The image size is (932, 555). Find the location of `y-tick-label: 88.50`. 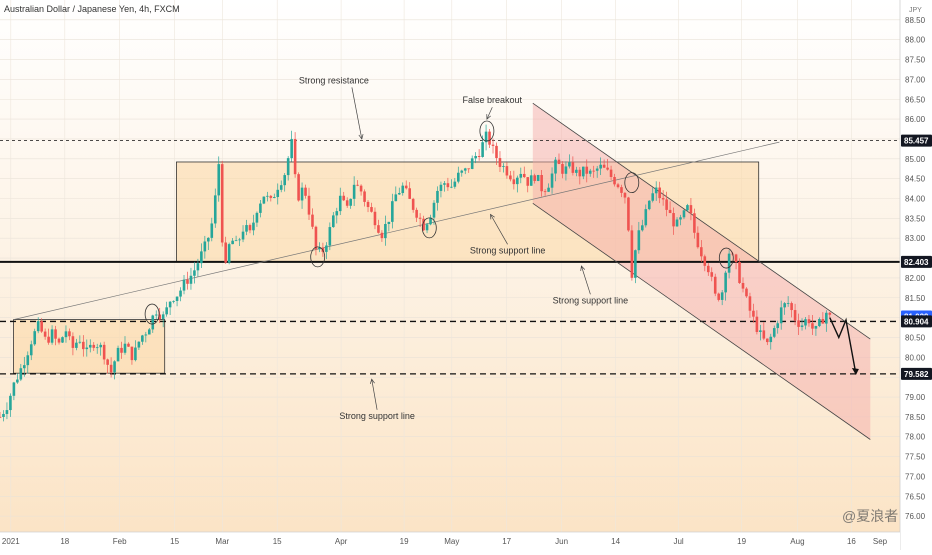

y-tick-label: 88.50 is located at coordinates (915, 20).